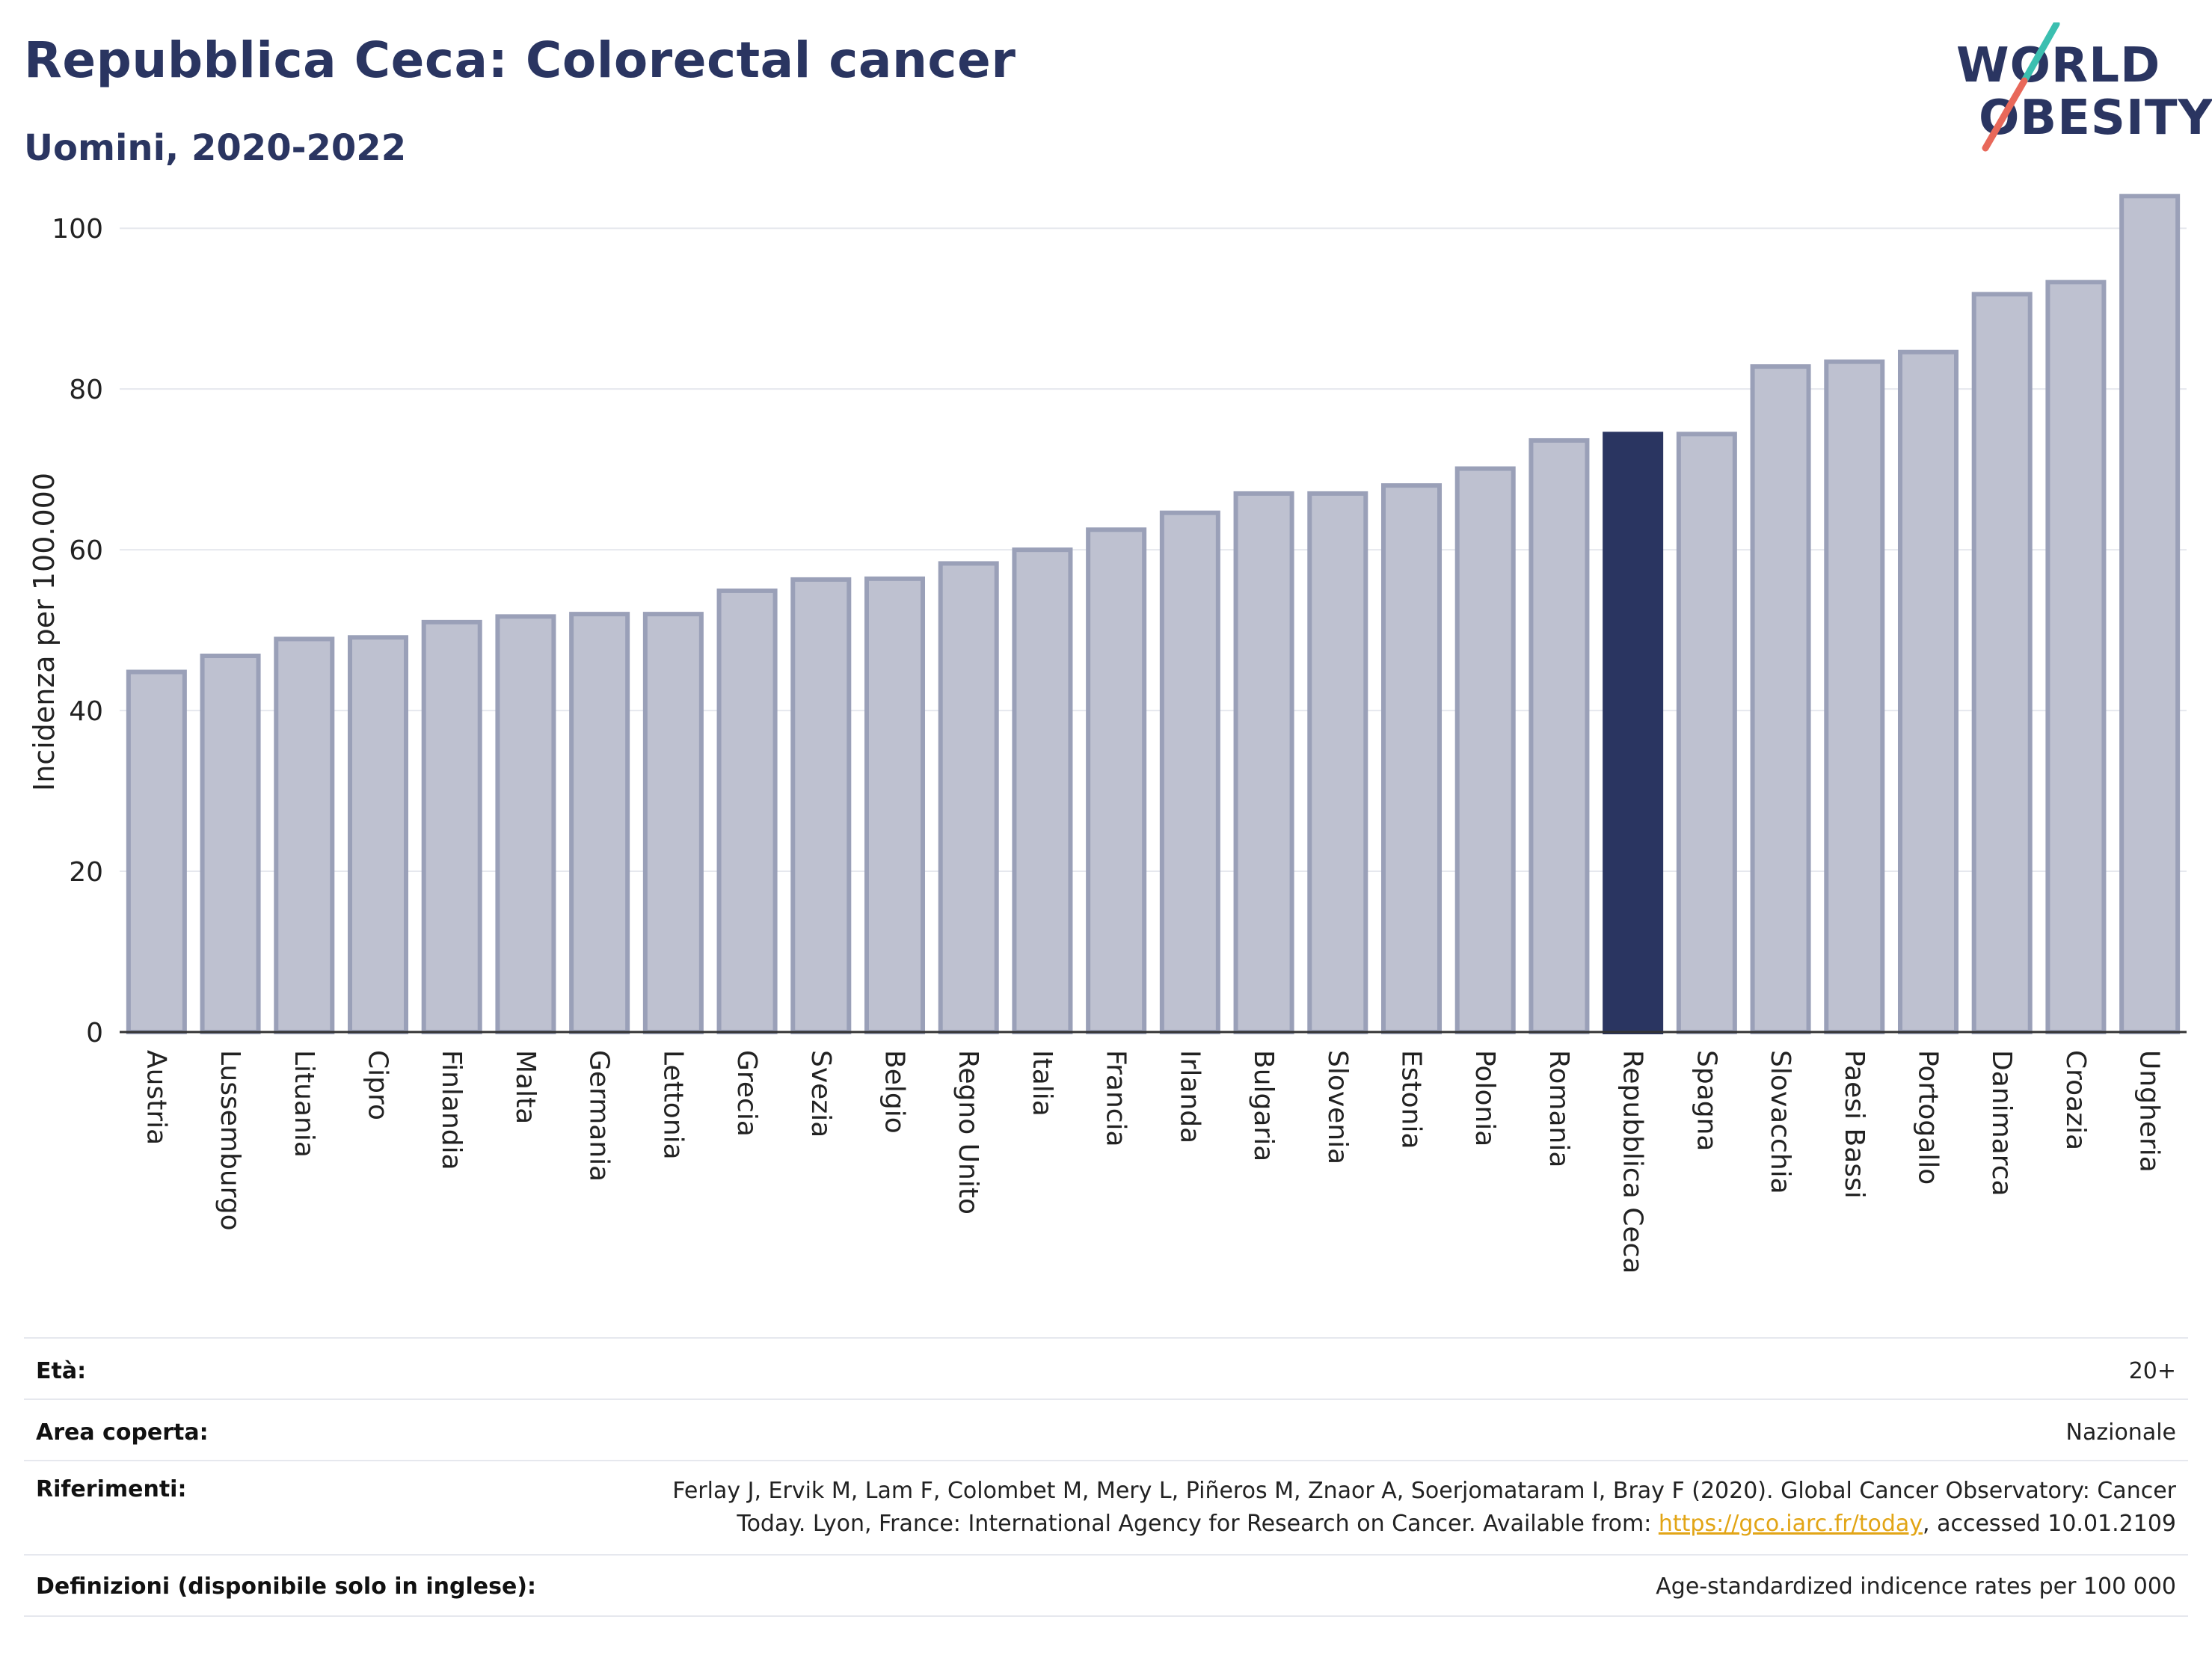 The image size is (2212, 1655). Describe the element at coordinates (378, 1085) in the screenshot. I see `x-tick-label: Cipro` at that location.